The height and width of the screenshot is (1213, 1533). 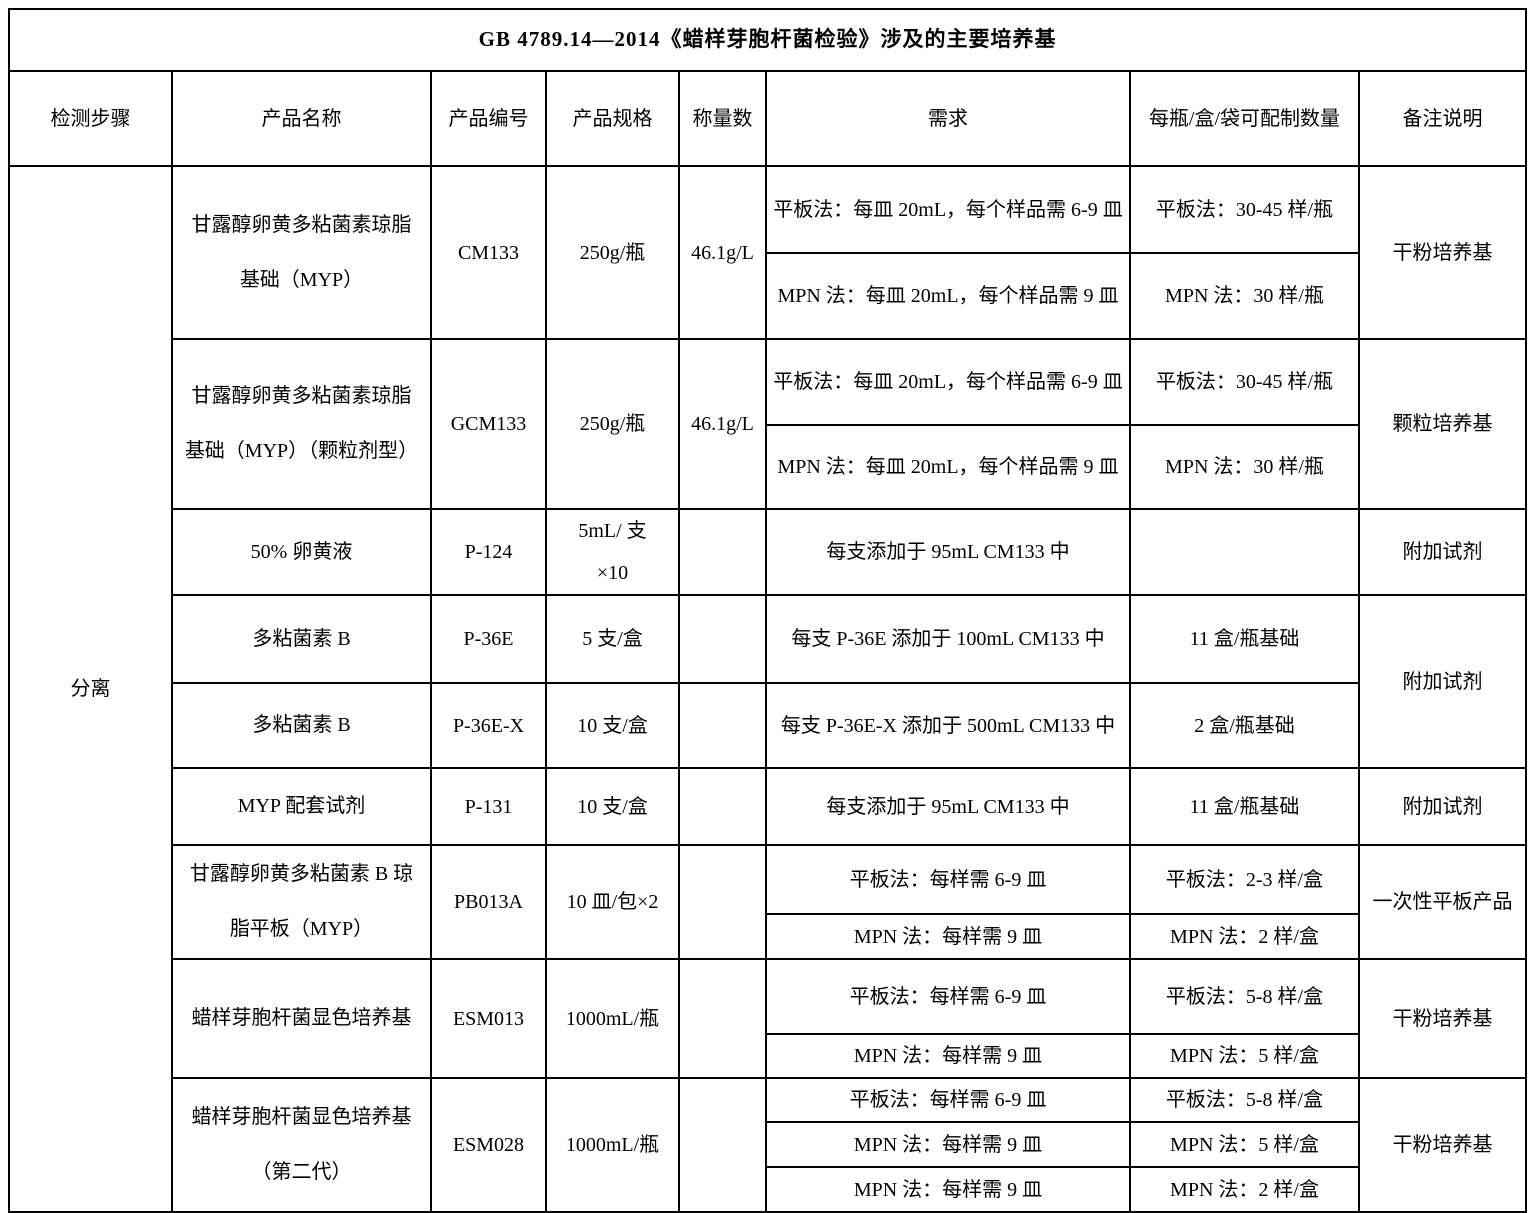 I want to click on table-title: GB 4789.14—2014《蜡样芽胞杆菌检验》涉及的主要培养基, so click(x=767, y=40).